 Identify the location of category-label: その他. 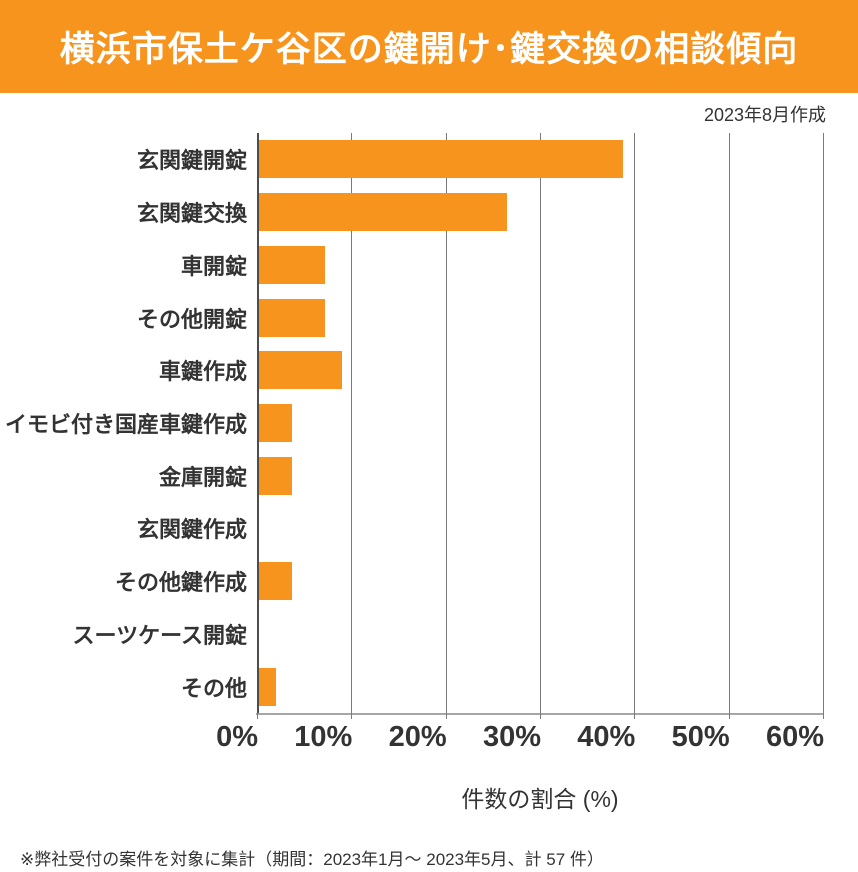
(213, 688).